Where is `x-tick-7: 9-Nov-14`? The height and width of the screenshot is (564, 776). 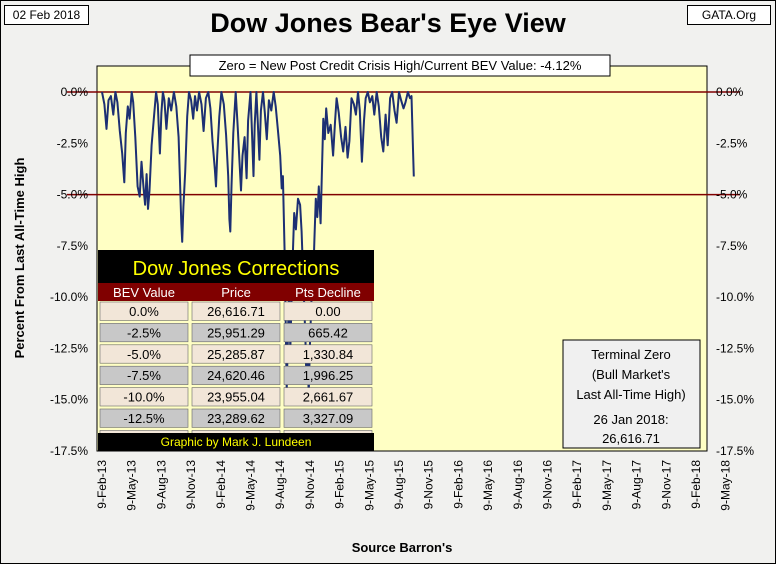 x-tick-7: 9-Nov-14 is located at coordinates (310, 485).